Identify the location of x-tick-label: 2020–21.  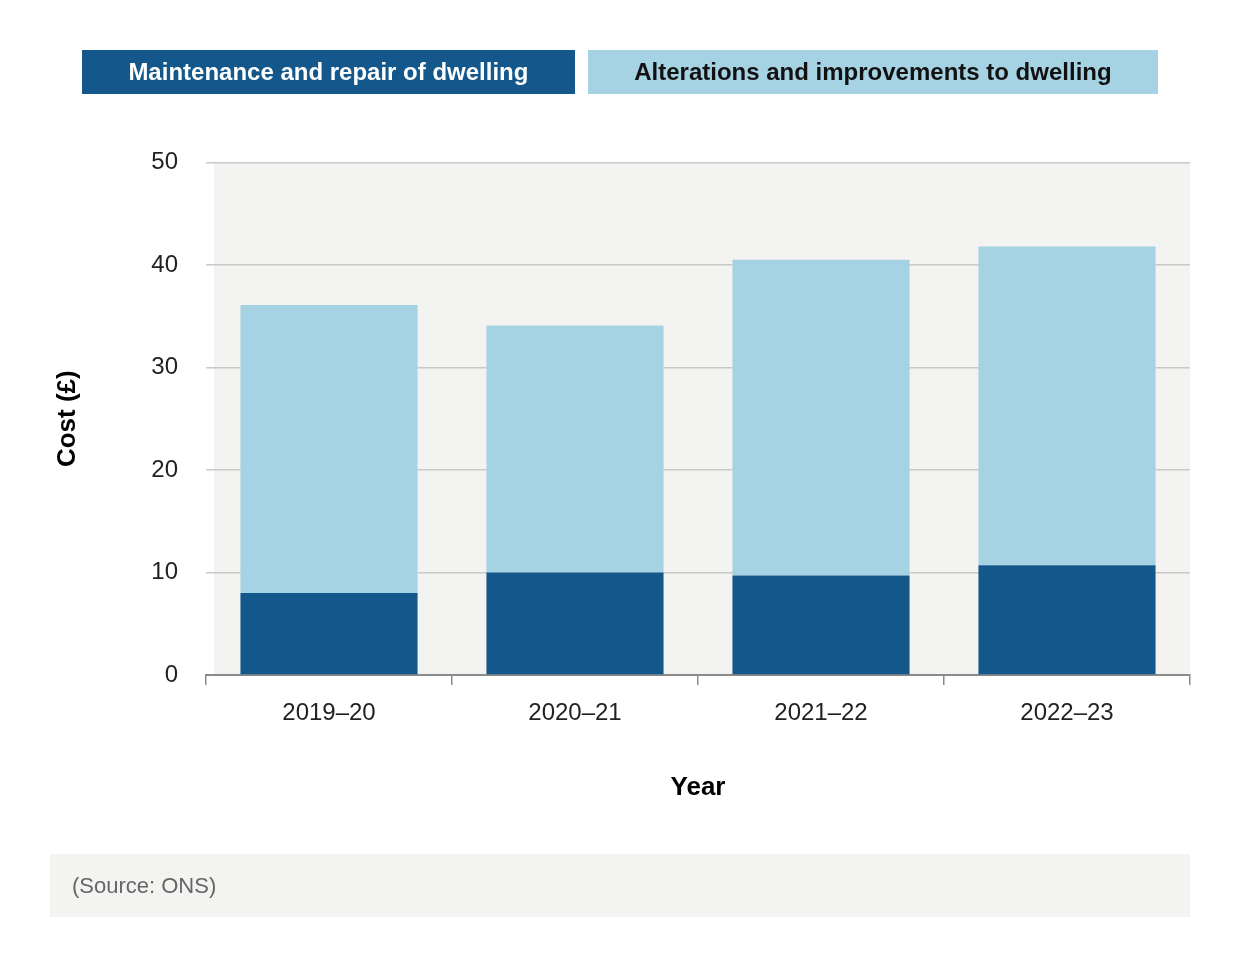
(575, 712).